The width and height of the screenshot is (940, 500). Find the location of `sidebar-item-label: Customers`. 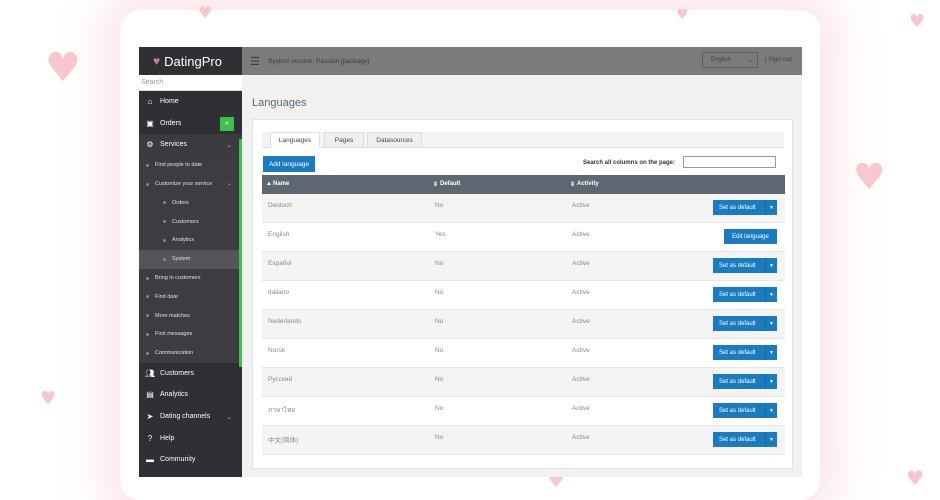

sidebar-item-label: Customers is located at coordinates (177, 373).